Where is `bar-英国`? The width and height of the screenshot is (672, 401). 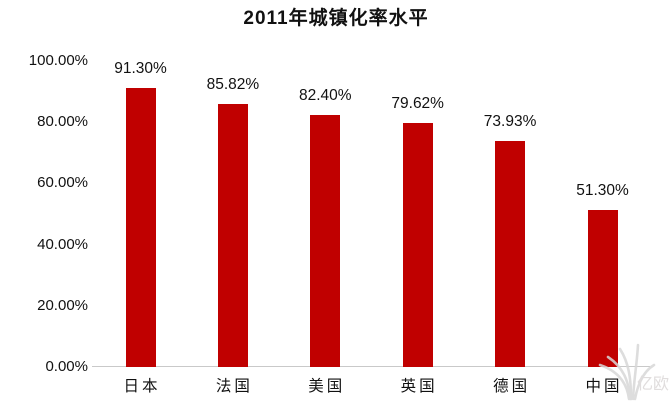 bar-英国 is located at coordinates (417, 245).